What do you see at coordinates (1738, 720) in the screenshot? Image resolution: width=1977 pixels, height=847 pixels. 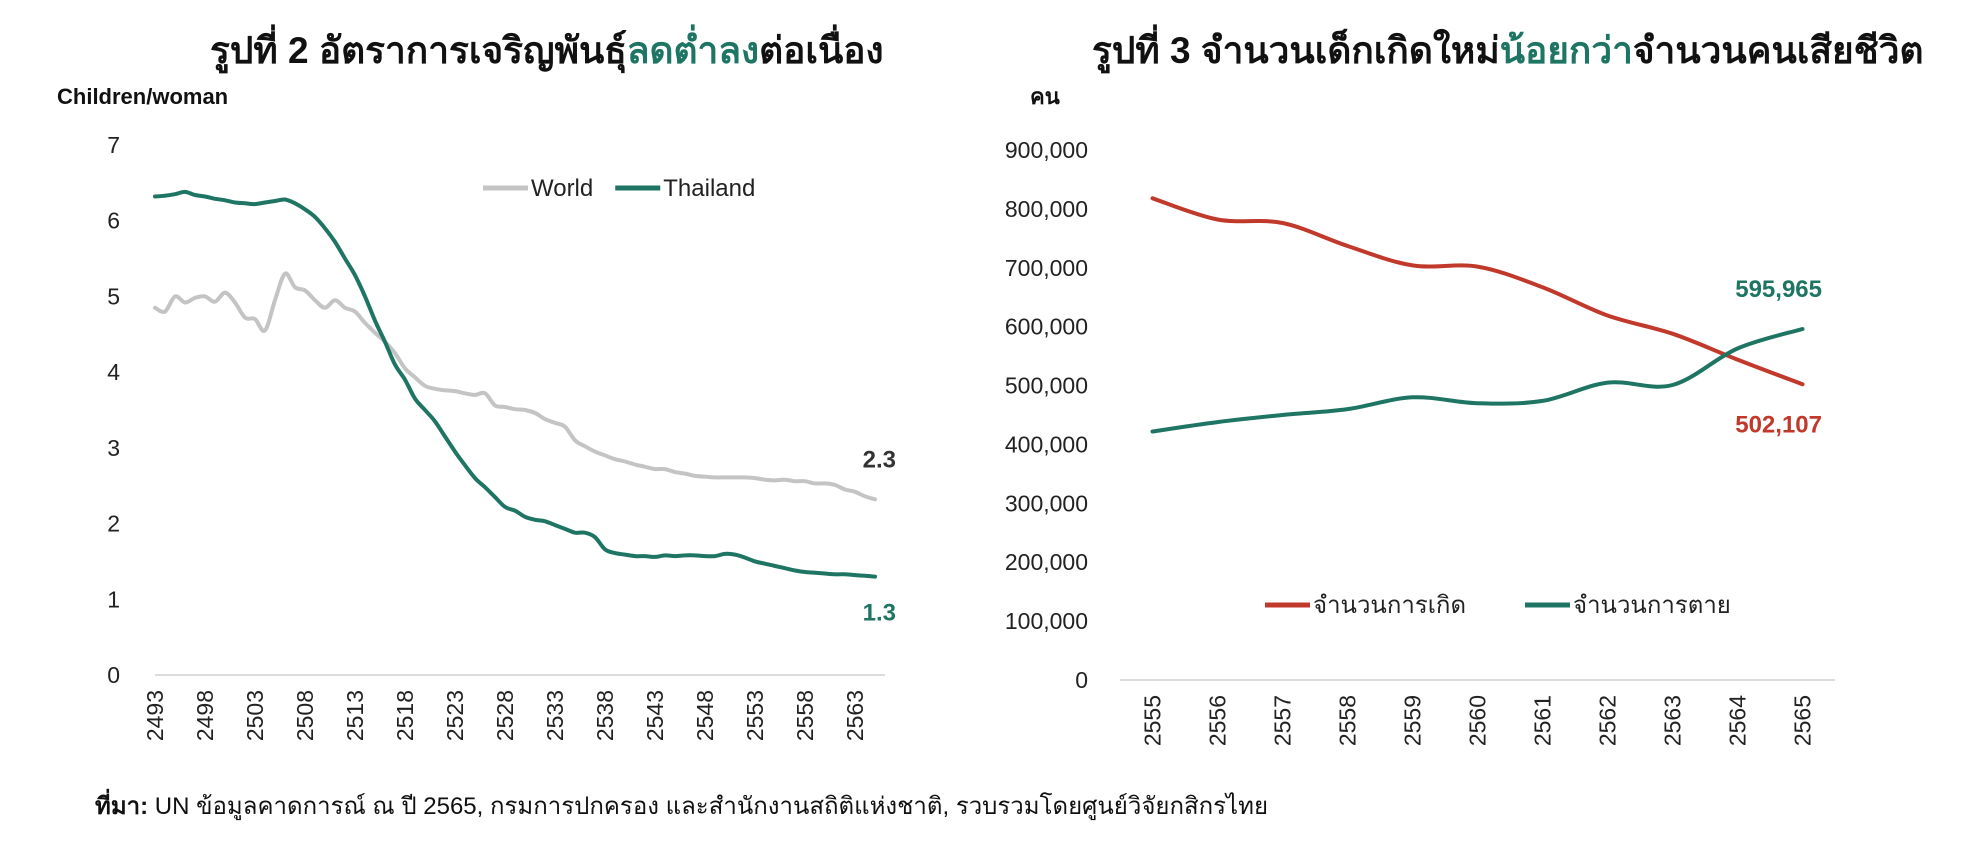 I see `x-tick-label: 2564` at bounding box center [1738, 720].